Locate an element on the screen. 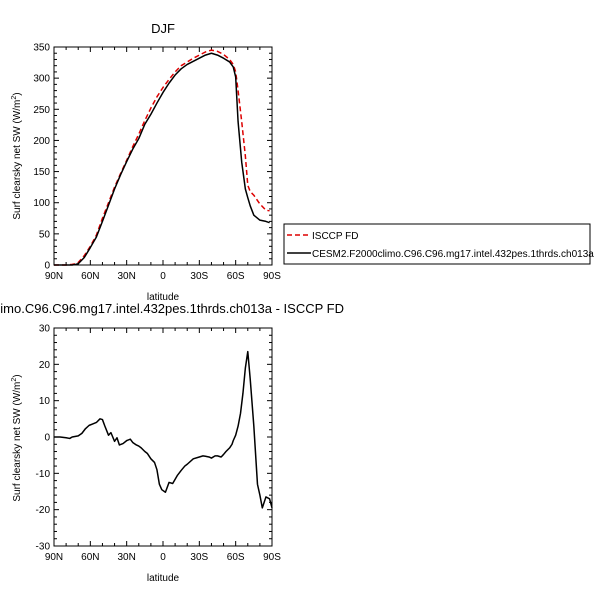  y-tick-label: 50 is located at coordinates (45, 234).